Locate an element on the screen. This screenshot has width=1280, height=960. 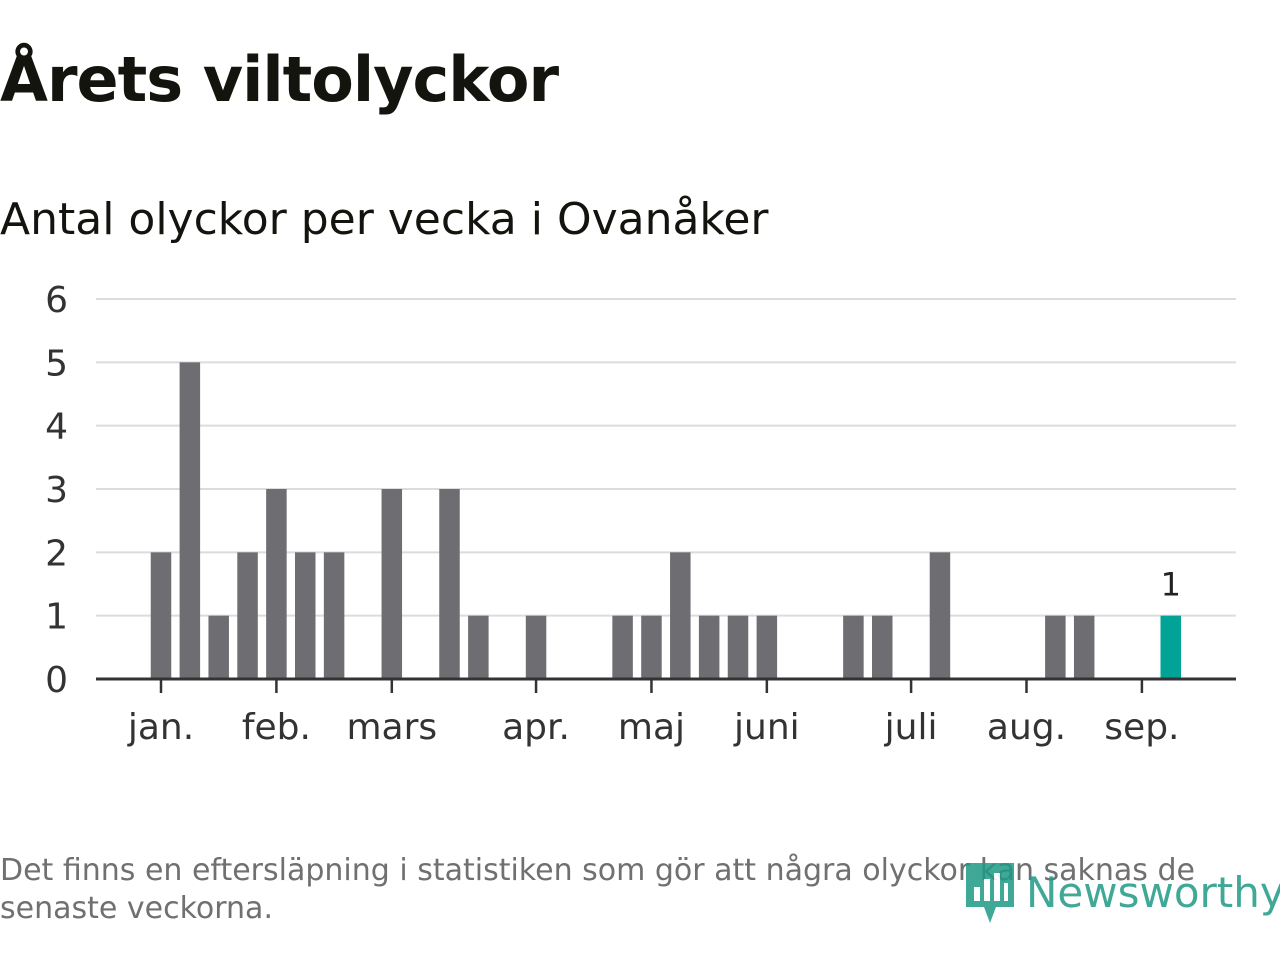
y-tick-label: 4 is located at coordinates (56, 427).